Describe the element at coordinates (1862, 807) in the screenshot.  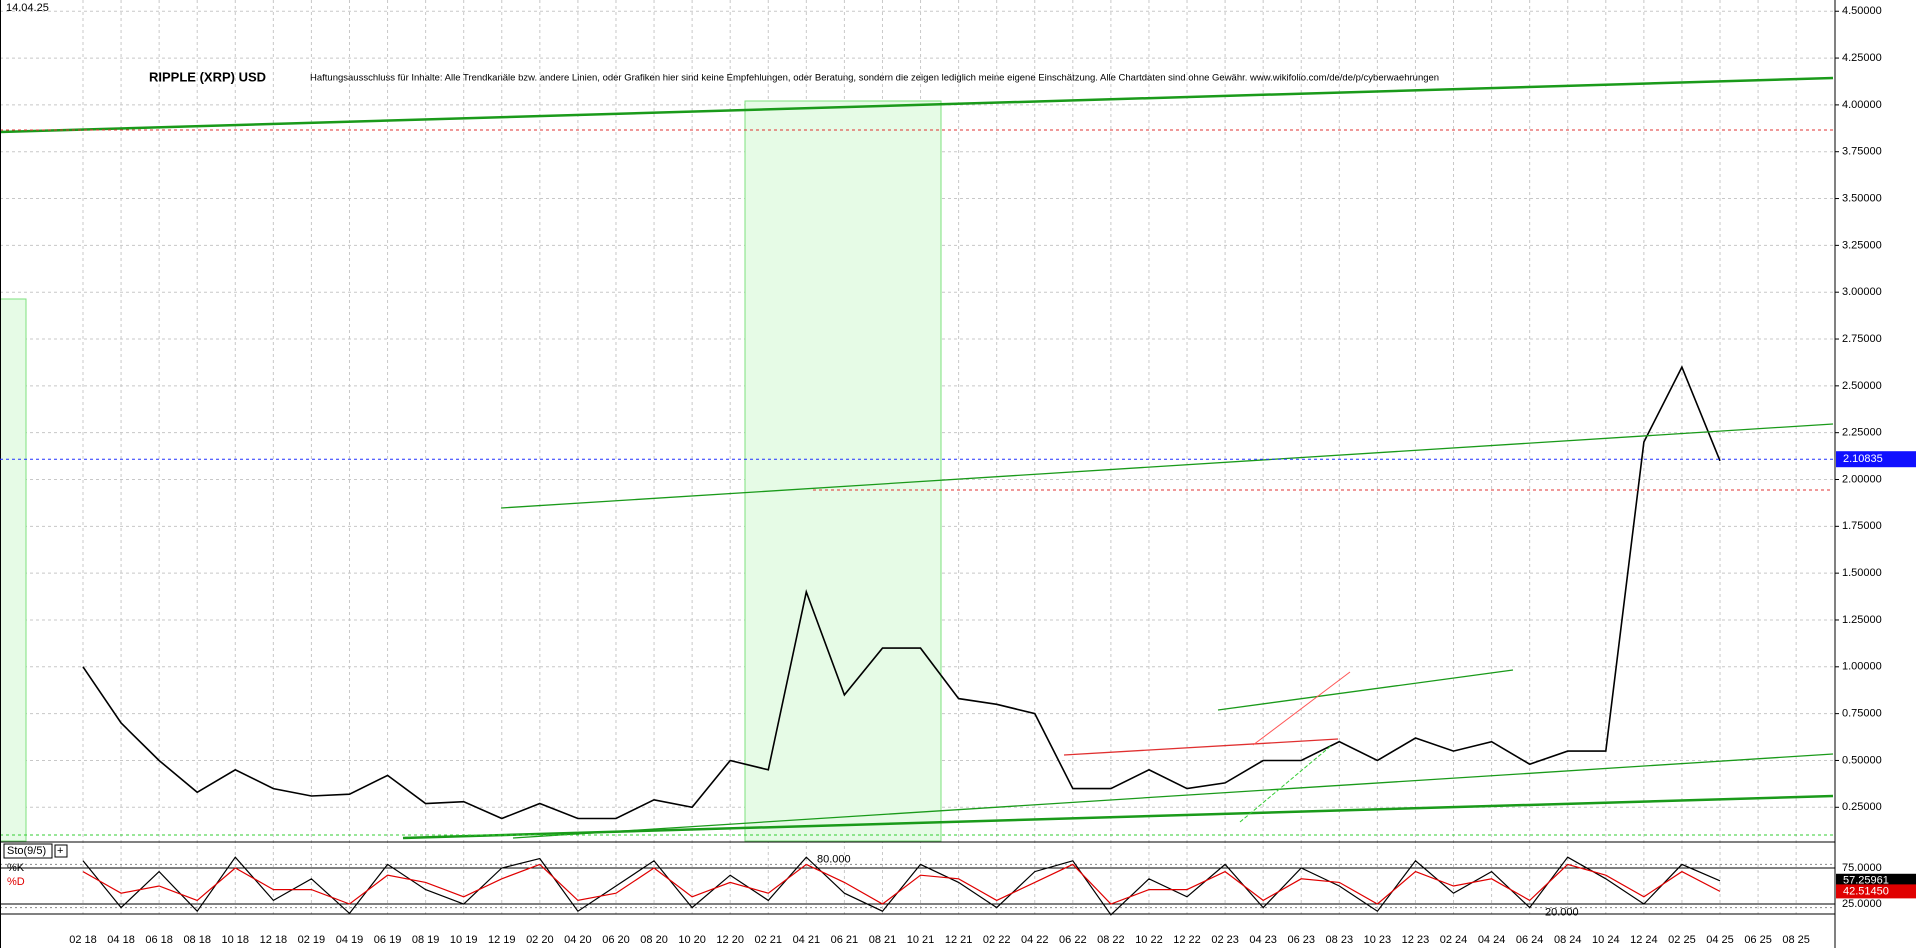
I see `y-tick-label: 0.25000` at that location.